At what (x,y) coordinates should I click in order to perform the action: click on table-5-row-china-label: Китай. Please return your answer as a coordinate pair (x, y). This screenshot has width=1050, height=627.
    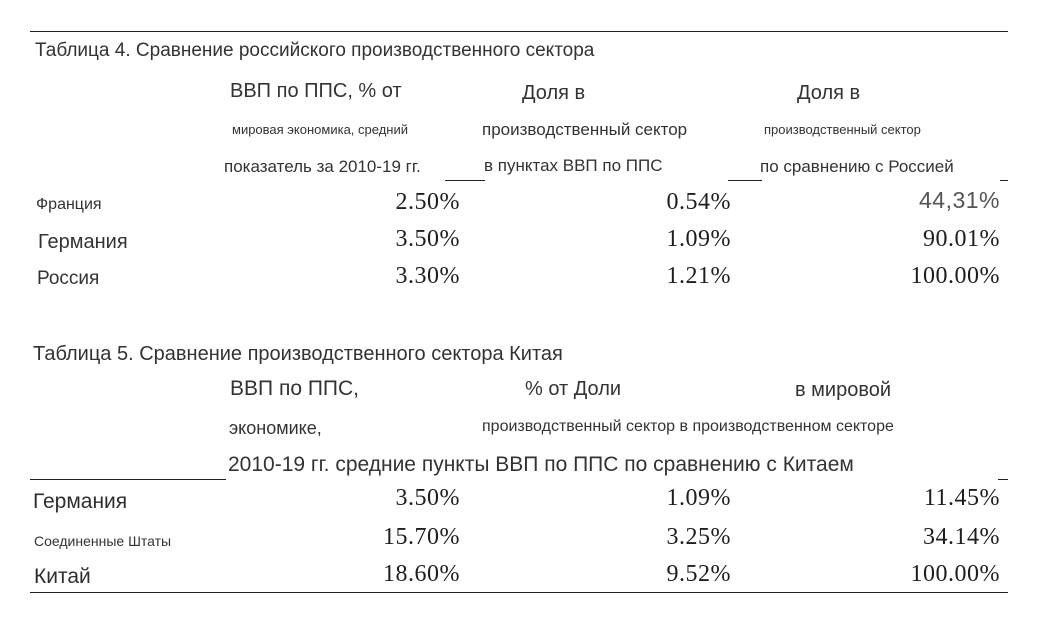
    Looking at the image, I should click on (62, 576).